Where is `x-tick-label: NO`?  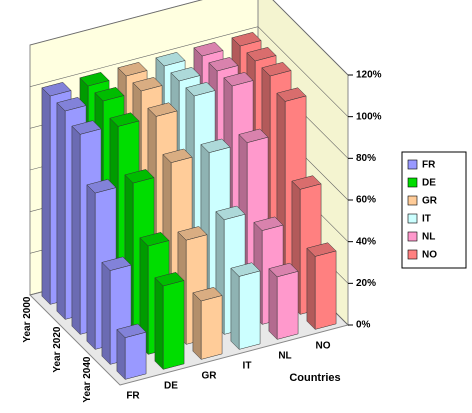 x-tick-label: NO is located at coordinates (323, 346).